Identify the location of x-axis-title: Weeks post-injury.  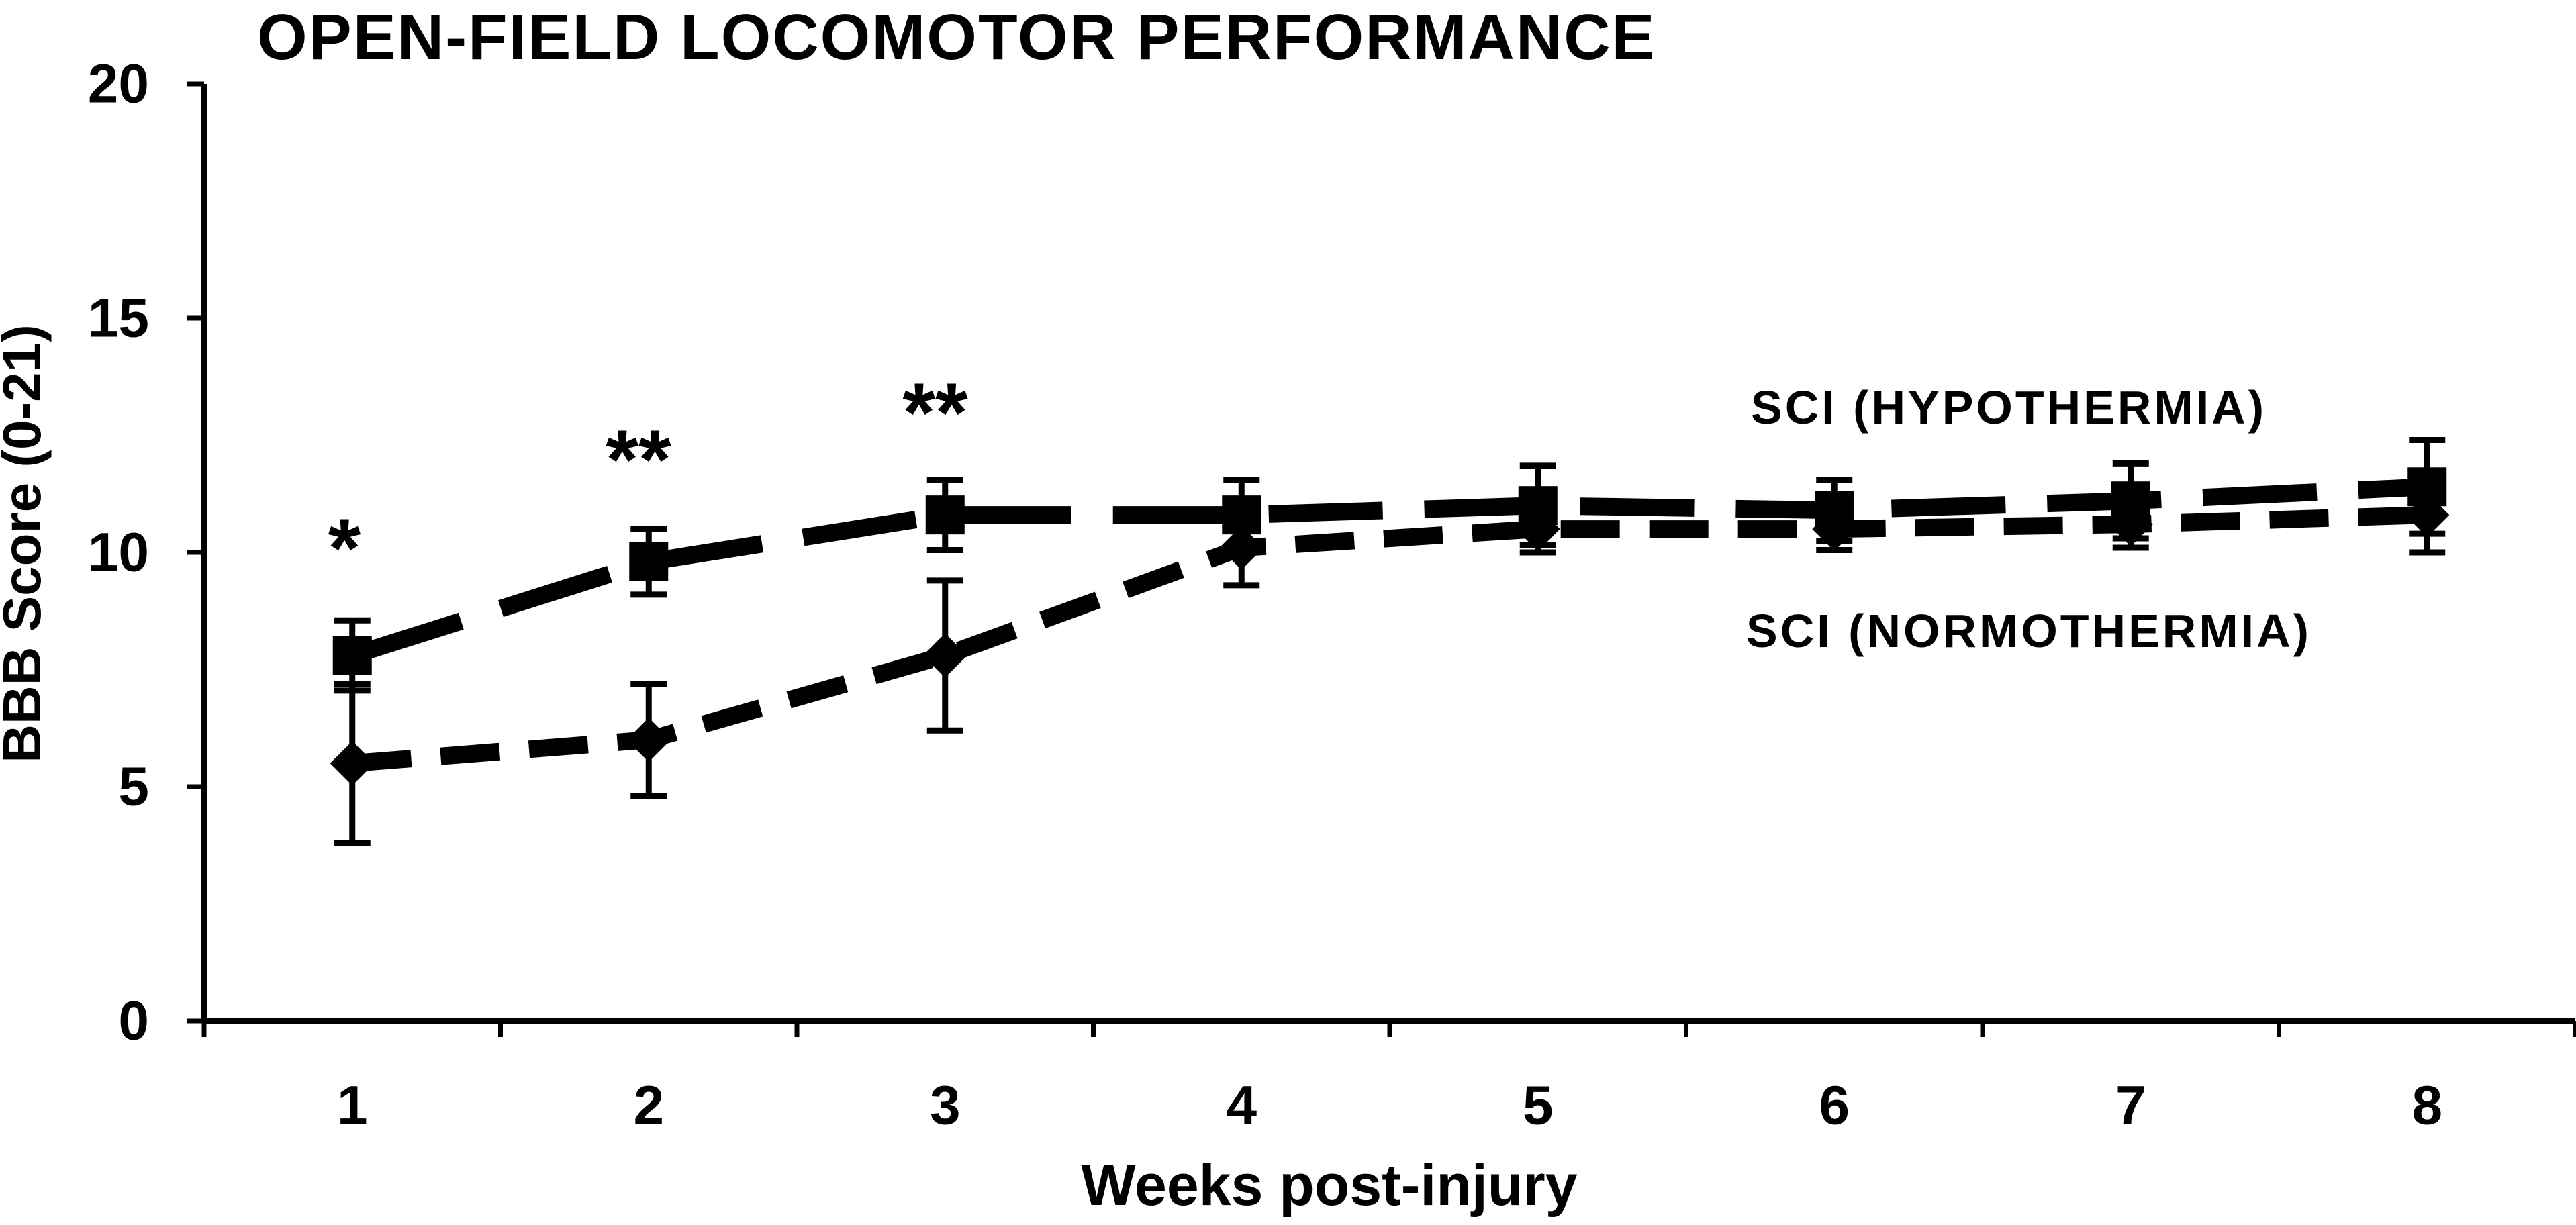
(1329, 1185).